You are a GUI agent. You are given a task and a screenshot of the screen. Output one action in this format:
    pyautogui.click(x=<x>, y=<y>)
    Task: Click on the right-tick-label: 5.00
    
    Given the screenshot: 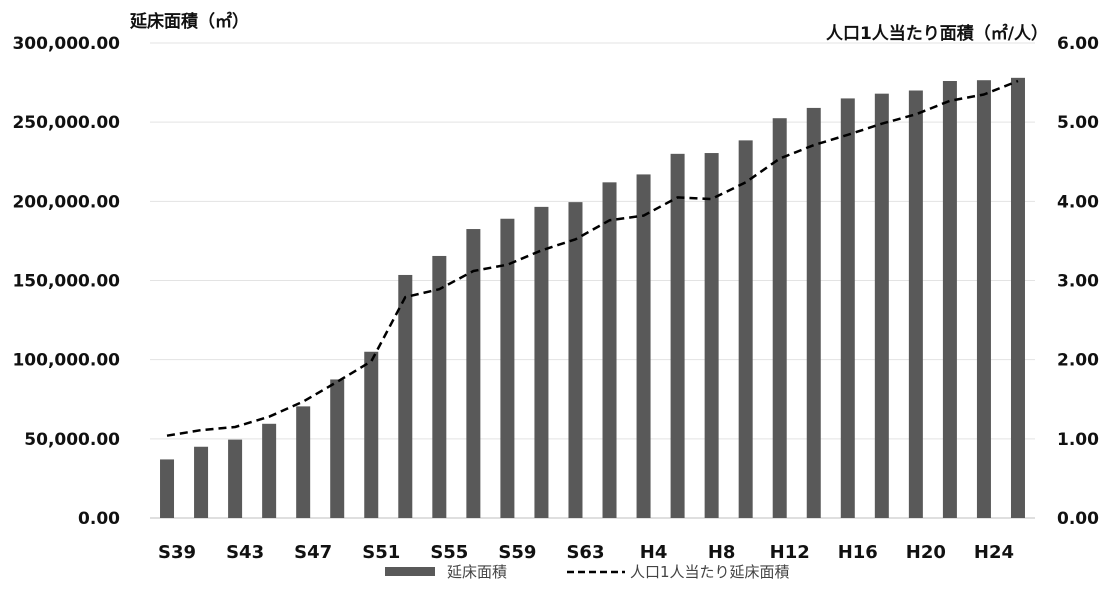 What is the action you would take?
    pyautogui.click(x=1078, y=123)
    